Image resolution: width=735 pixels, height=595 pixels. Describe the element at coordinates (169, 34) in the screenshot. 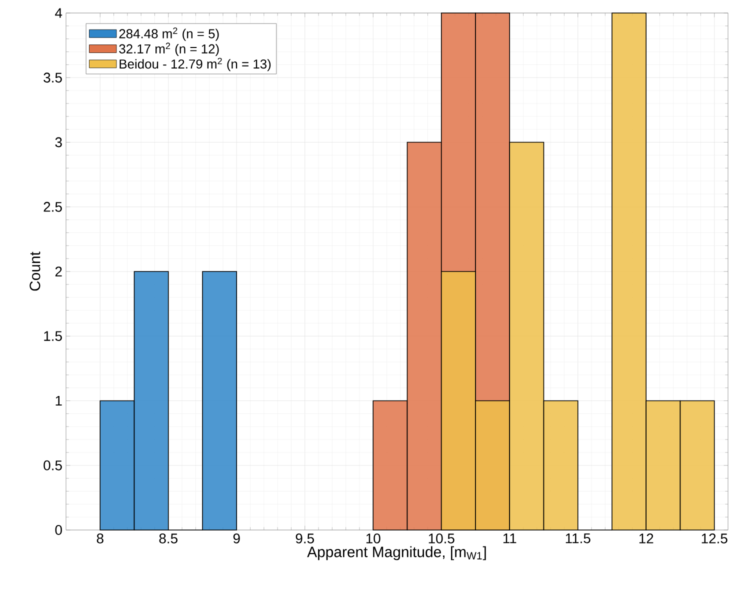

I see `legend-label: 284.48 m$^{2}$ (n = 5)` at that location.